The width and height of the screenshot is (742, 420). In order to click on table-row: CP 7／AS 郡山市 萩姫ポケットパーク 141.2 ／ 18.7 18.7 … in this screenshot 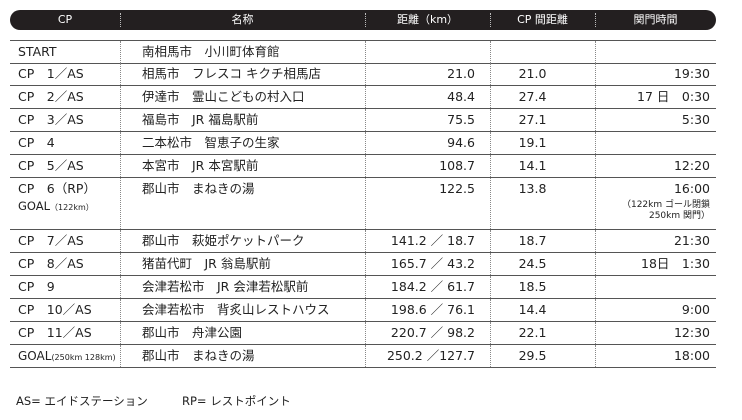, I will do `click(363, 241)`.